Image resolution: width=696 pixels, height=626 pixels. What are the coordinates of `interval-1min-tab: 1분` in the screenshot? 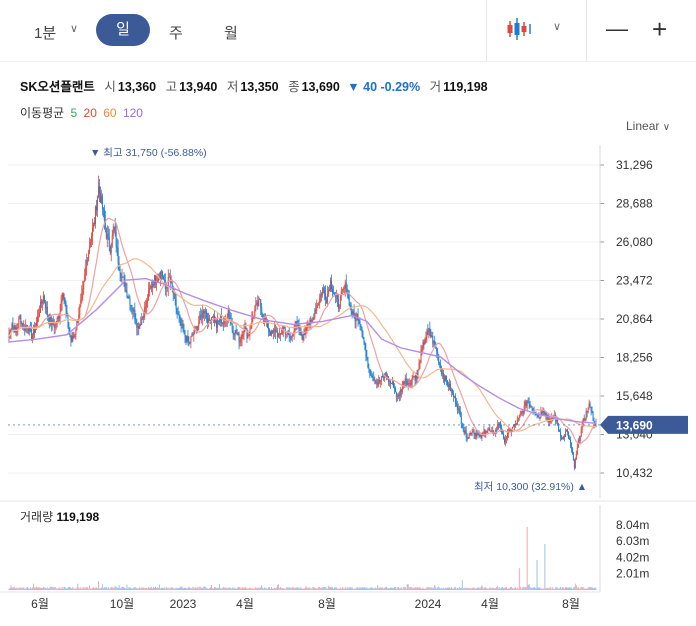 It's located at (45, 33).